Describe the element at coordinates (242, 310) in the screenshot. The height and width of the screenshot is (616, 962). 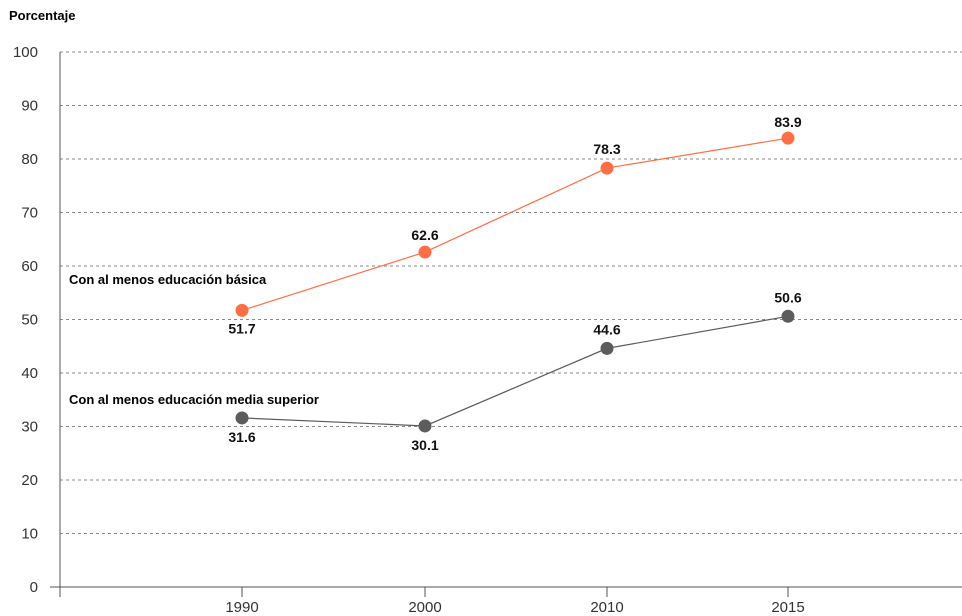
I see `data-point-1-1990` at that location.